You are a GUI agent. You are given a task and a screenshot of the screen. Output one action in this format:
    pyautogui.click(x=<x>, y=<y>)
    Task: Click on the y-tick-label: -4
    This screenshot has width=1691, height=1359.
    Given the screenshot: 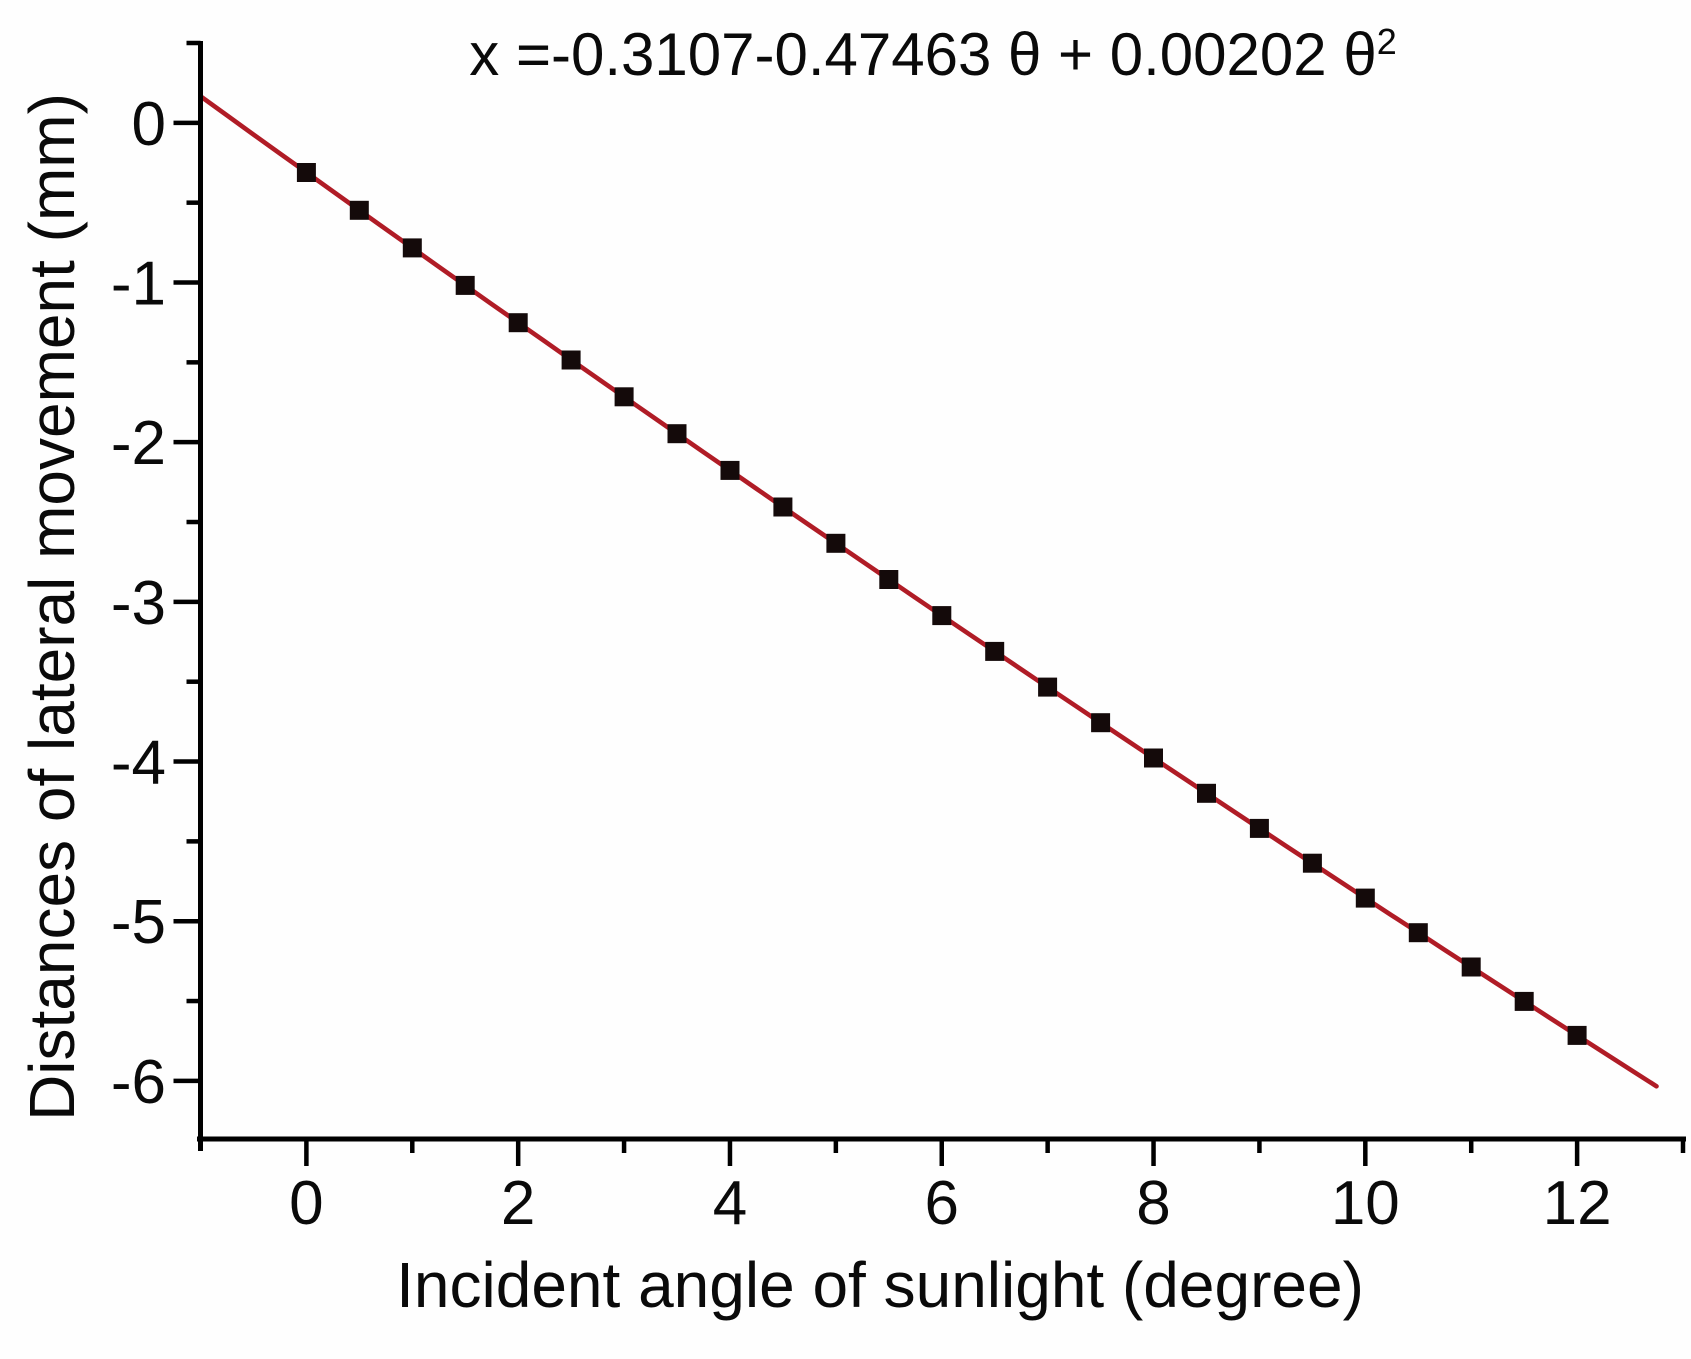 What is the action you would take?
    pyautogui.click(x=138, y=763)
    